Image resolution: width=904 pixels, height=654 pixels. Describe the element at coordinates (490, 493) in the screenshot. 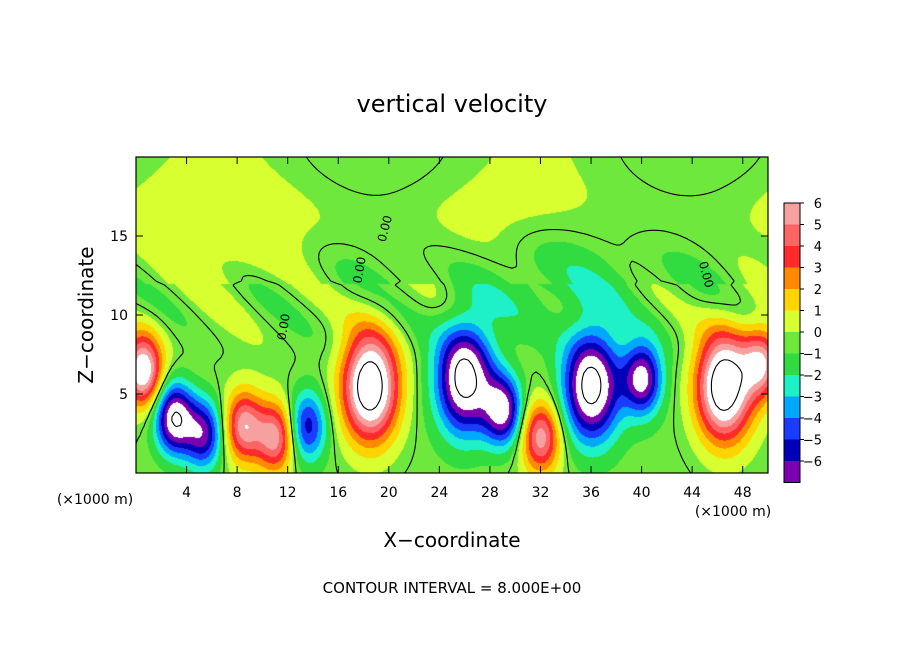

I see `x-tick-label: 28` at that location.